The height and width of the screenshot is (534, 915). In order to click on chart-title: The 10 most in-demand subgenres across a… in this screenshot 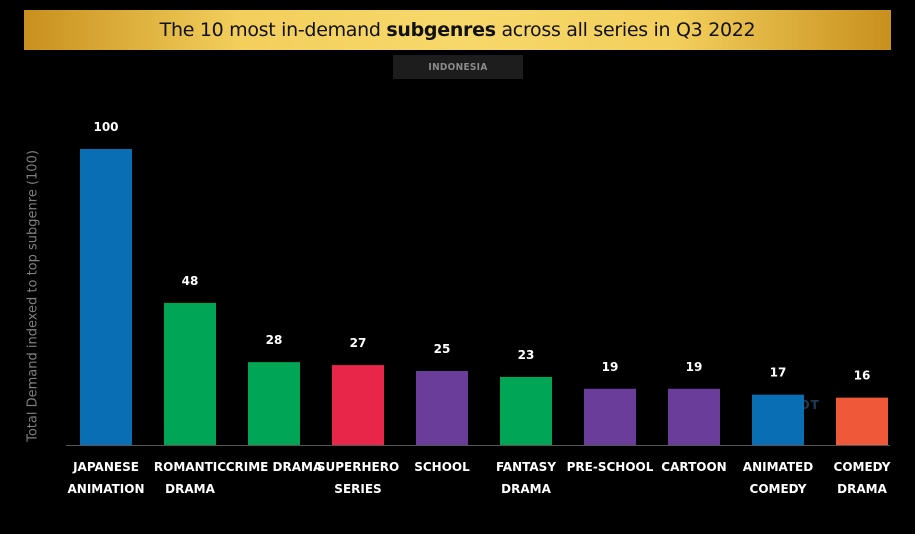, I will do `click(458, 30)`.